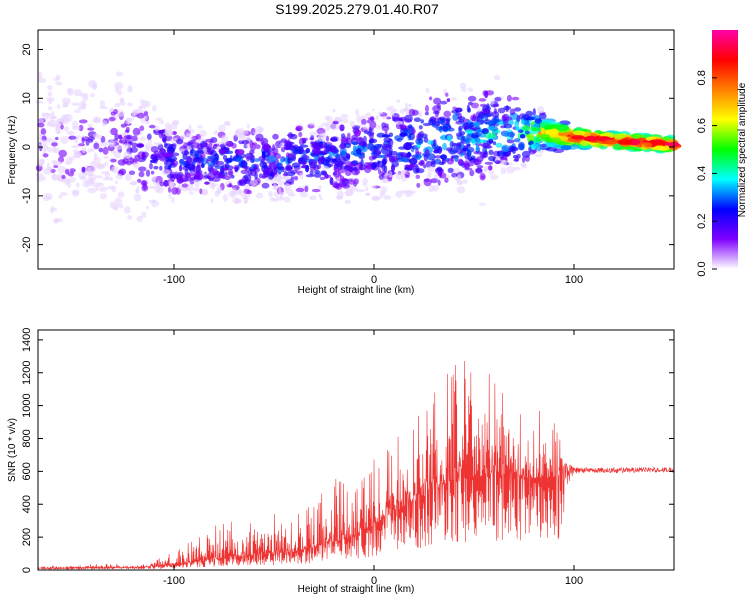 This screenshot has height=600, width=750. What do you see at coordinates (27, 340) in the screenshot?
I see `y-tick-label: 1400` at bounding box center [27, 340].